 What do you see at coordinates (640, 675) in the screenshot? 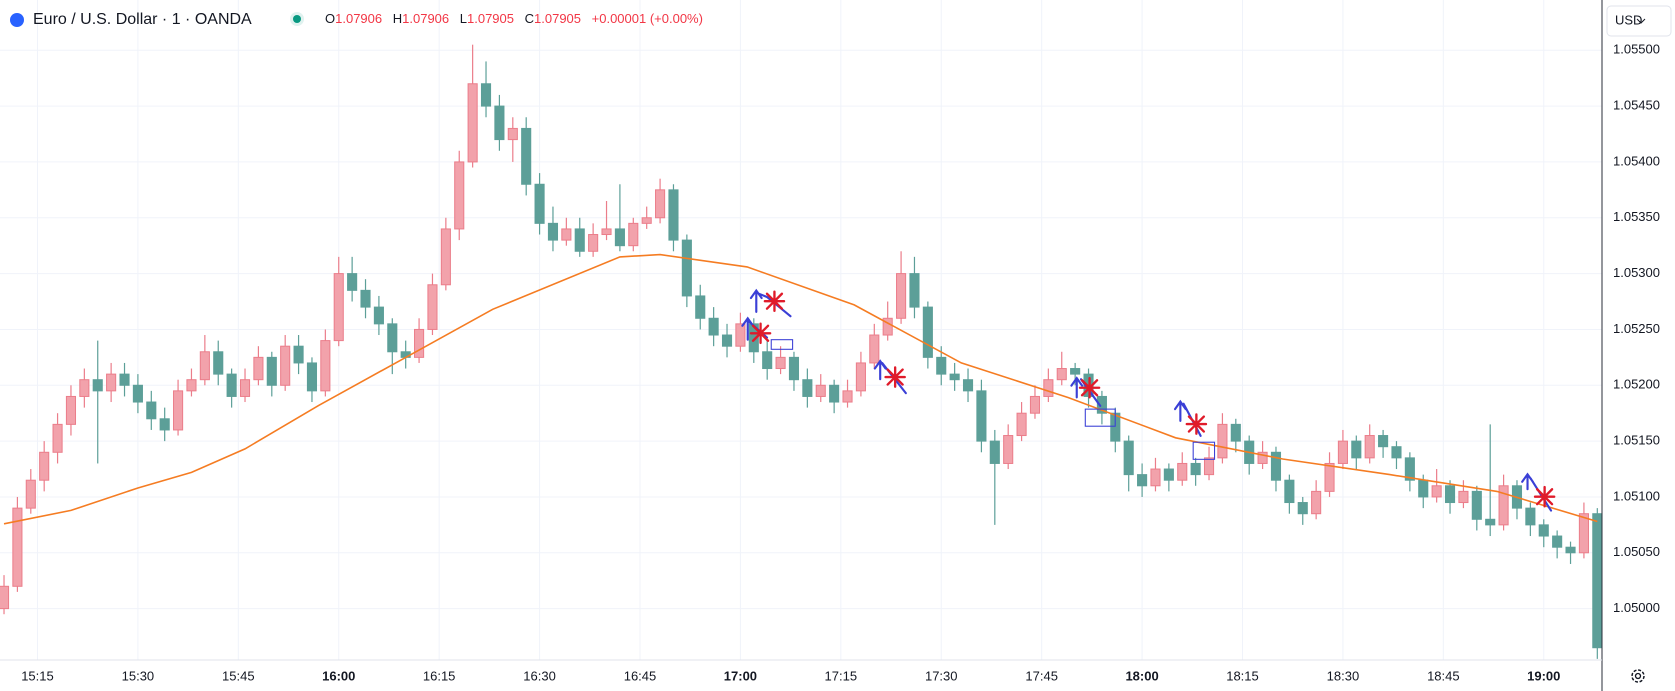
I see `x-tick-label: 16:45` at bounding box center [640, 675].